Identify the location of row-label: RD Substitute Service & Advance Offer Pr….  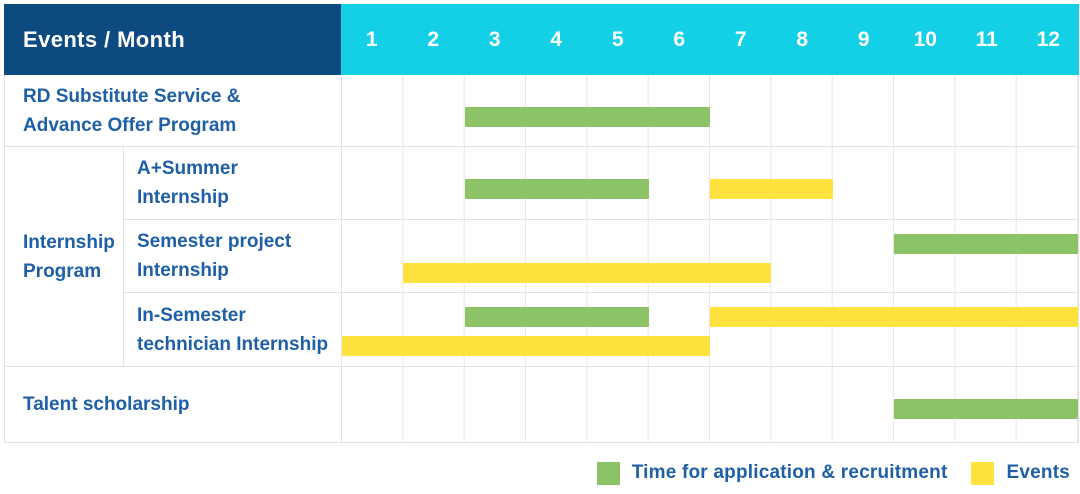
(173, 110).